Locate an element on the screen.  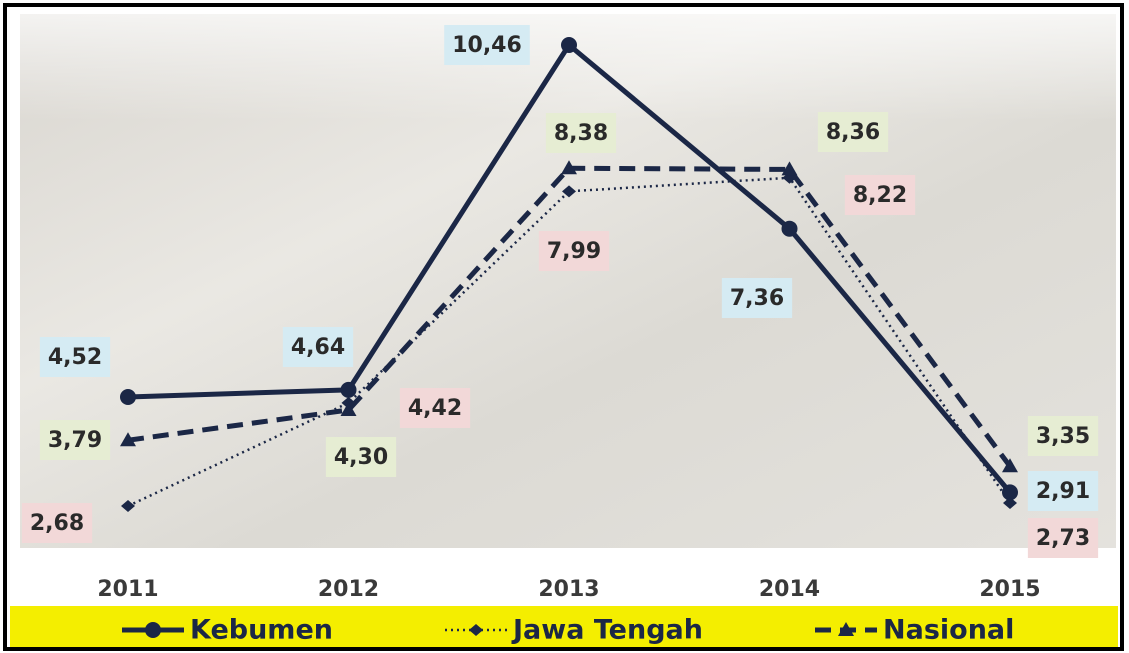
value-label: 10,46 is located at coordinates (487, 45).